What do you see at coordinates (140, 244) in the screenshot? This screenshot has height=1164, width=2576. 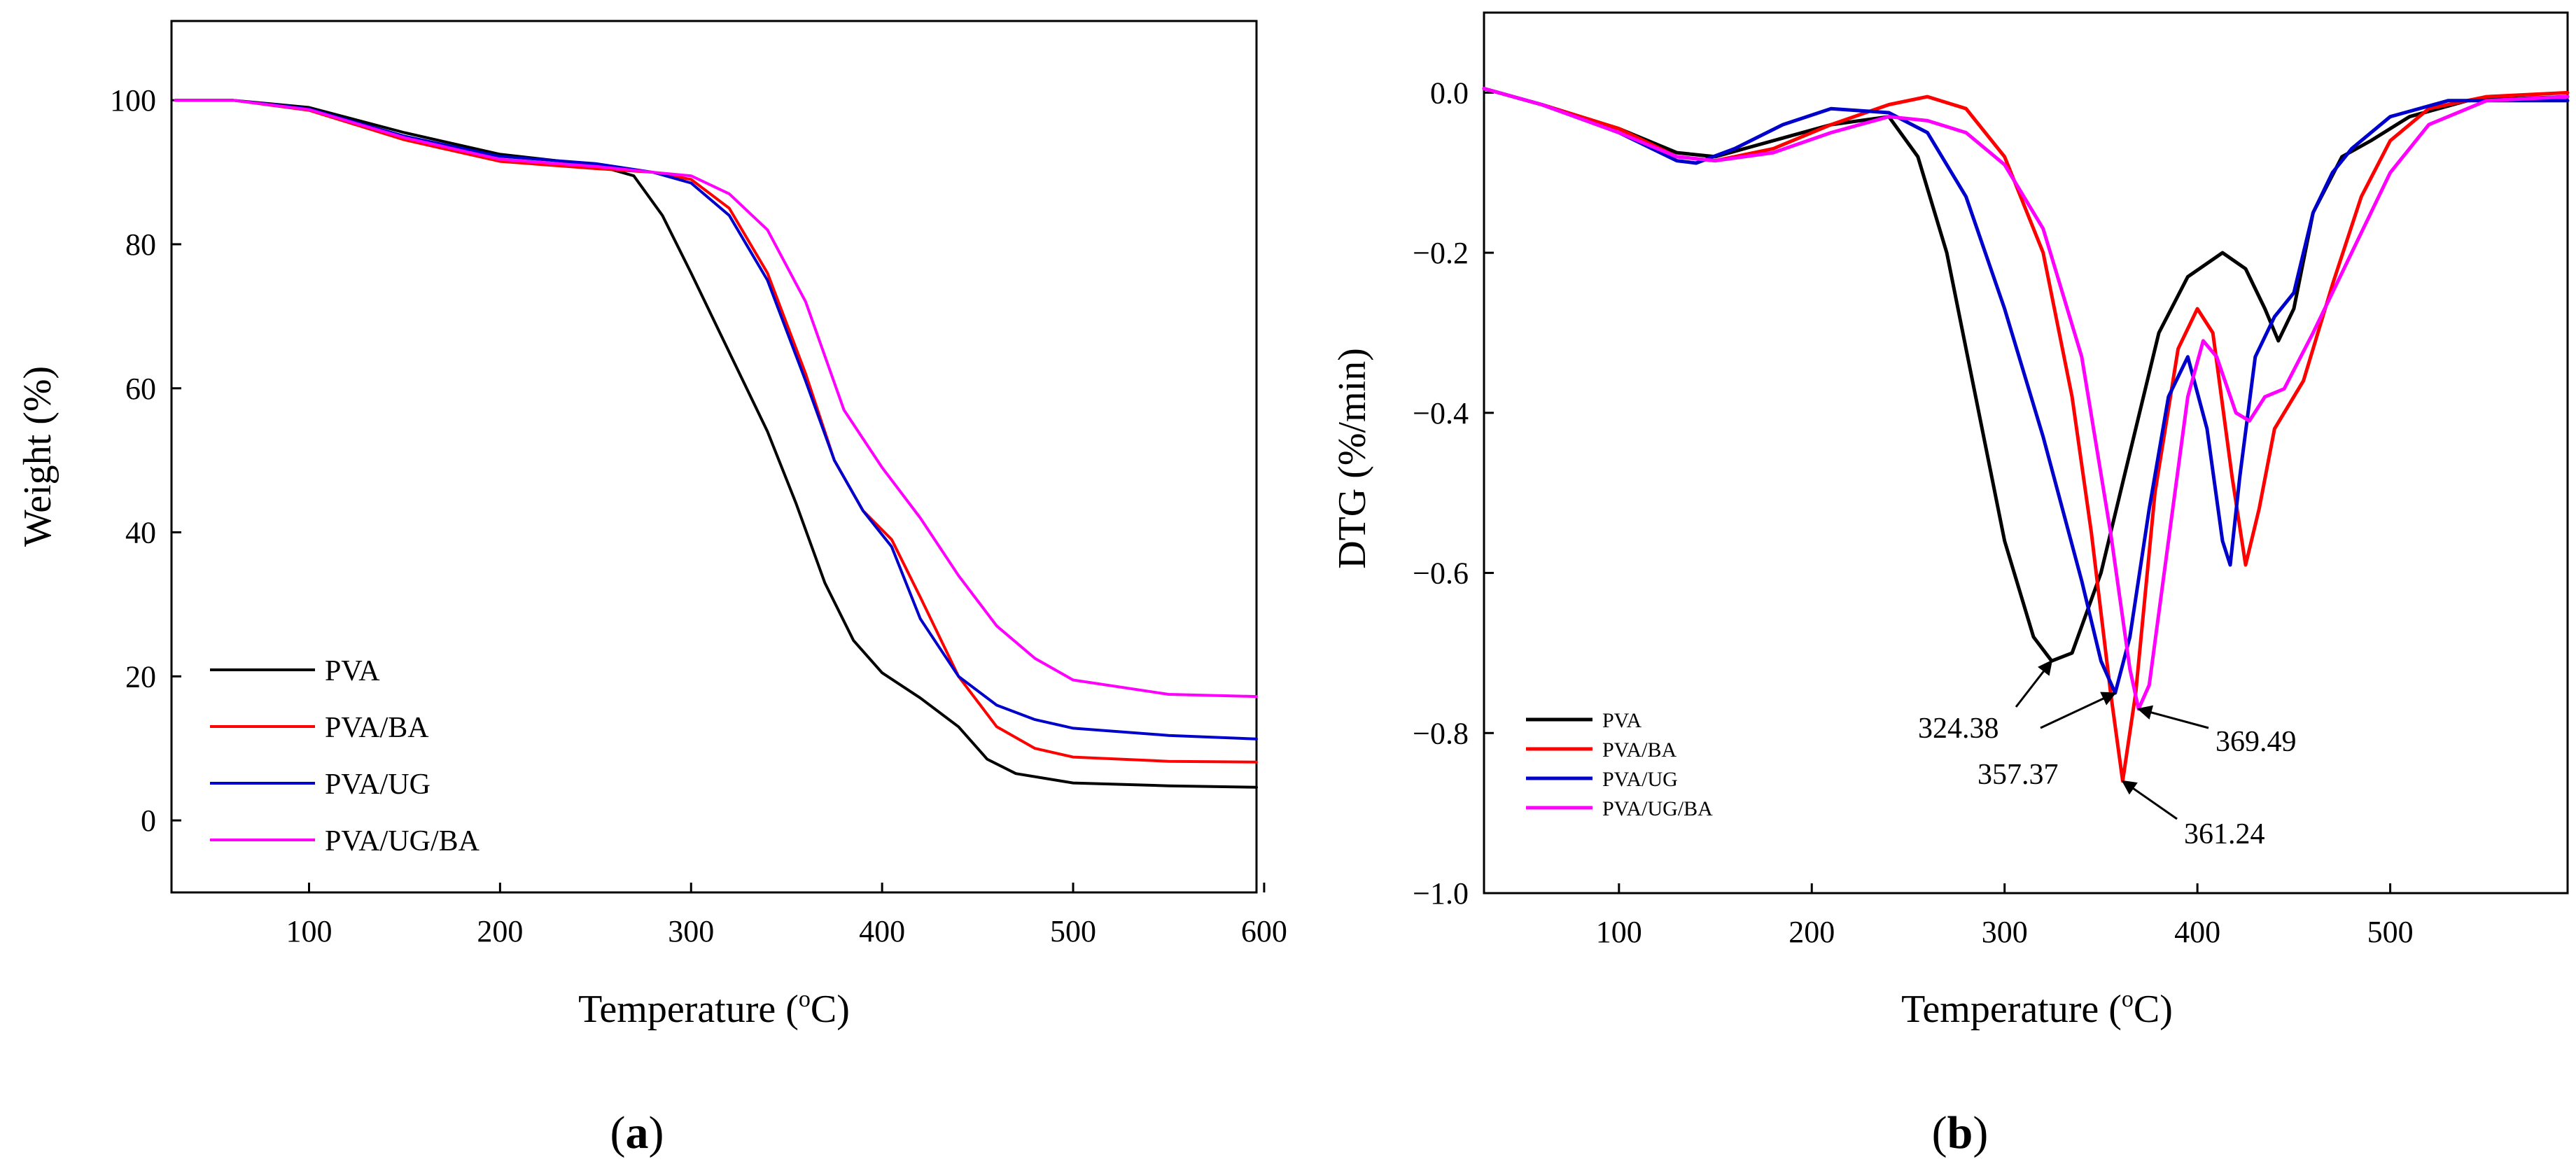 I see `y-tick-label: 80` at bounding box center [140, 244].